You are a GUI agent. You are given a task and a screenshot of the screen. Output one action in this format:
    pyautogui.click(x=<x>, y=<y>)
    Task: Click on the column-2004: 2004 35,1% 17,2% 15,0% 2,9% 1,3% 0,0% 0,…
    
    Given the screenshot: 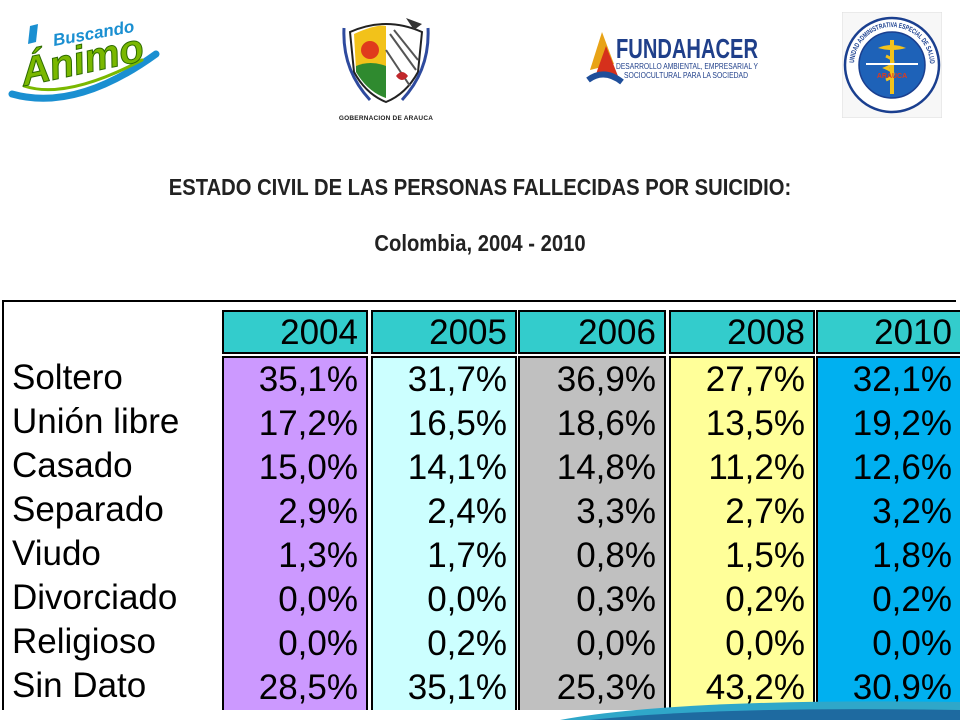 What is the action you would take?
    pyautogui.click(x=295, y=510)
    